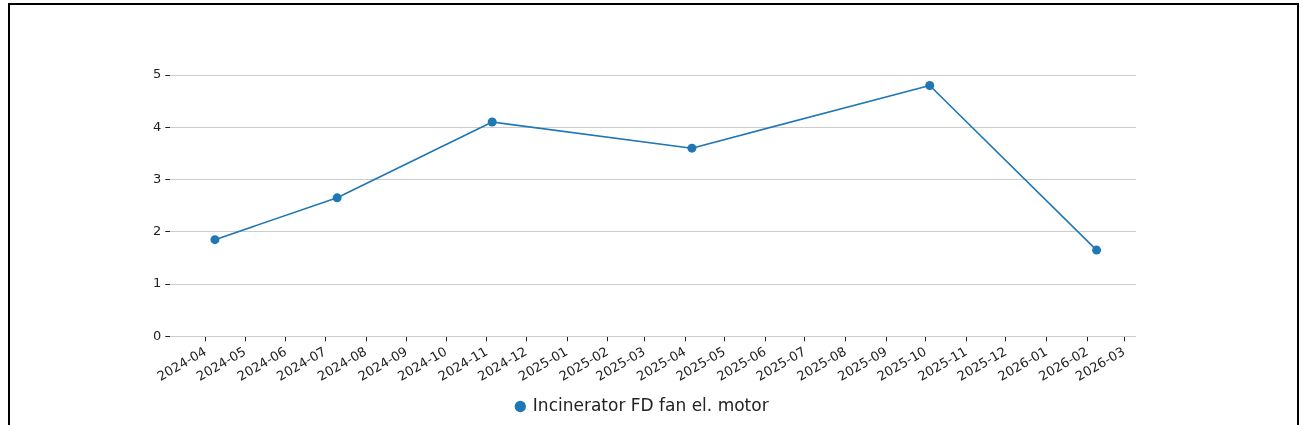 Image resolution: width=1311 pixels, height=425 pixels. What do you see at coordinates (157, 335) in the screenshot?
I see `y-tick-label: 0` at bounding box center [157, 335].